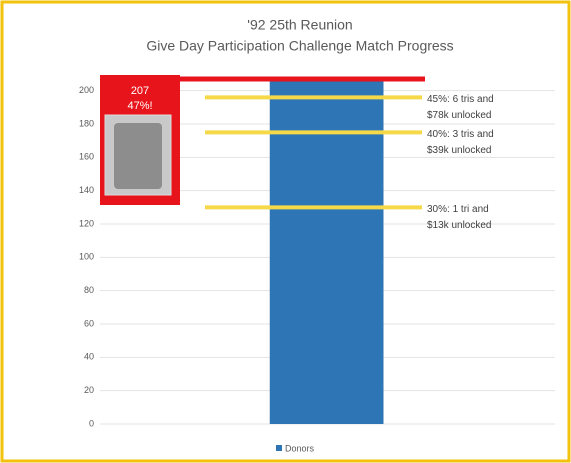 The width and height of the screenshot is (571, 463). I want to click on shirt, so click(138, 156).